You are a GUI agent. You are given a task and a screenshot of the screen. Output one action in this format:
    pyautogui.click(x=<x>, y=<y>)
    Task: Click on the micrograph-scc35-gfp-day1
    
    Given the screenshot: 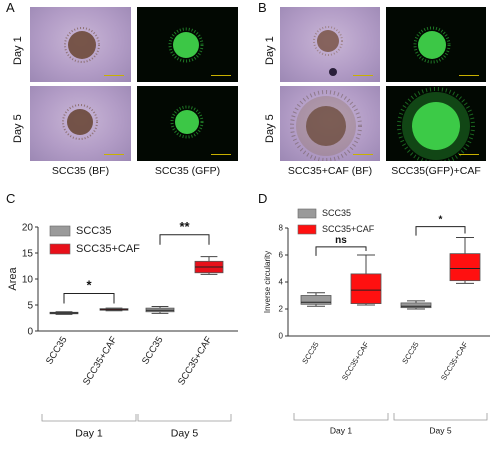 What is the action you would take?
    pyautogui.click(x=187, y=44)
    